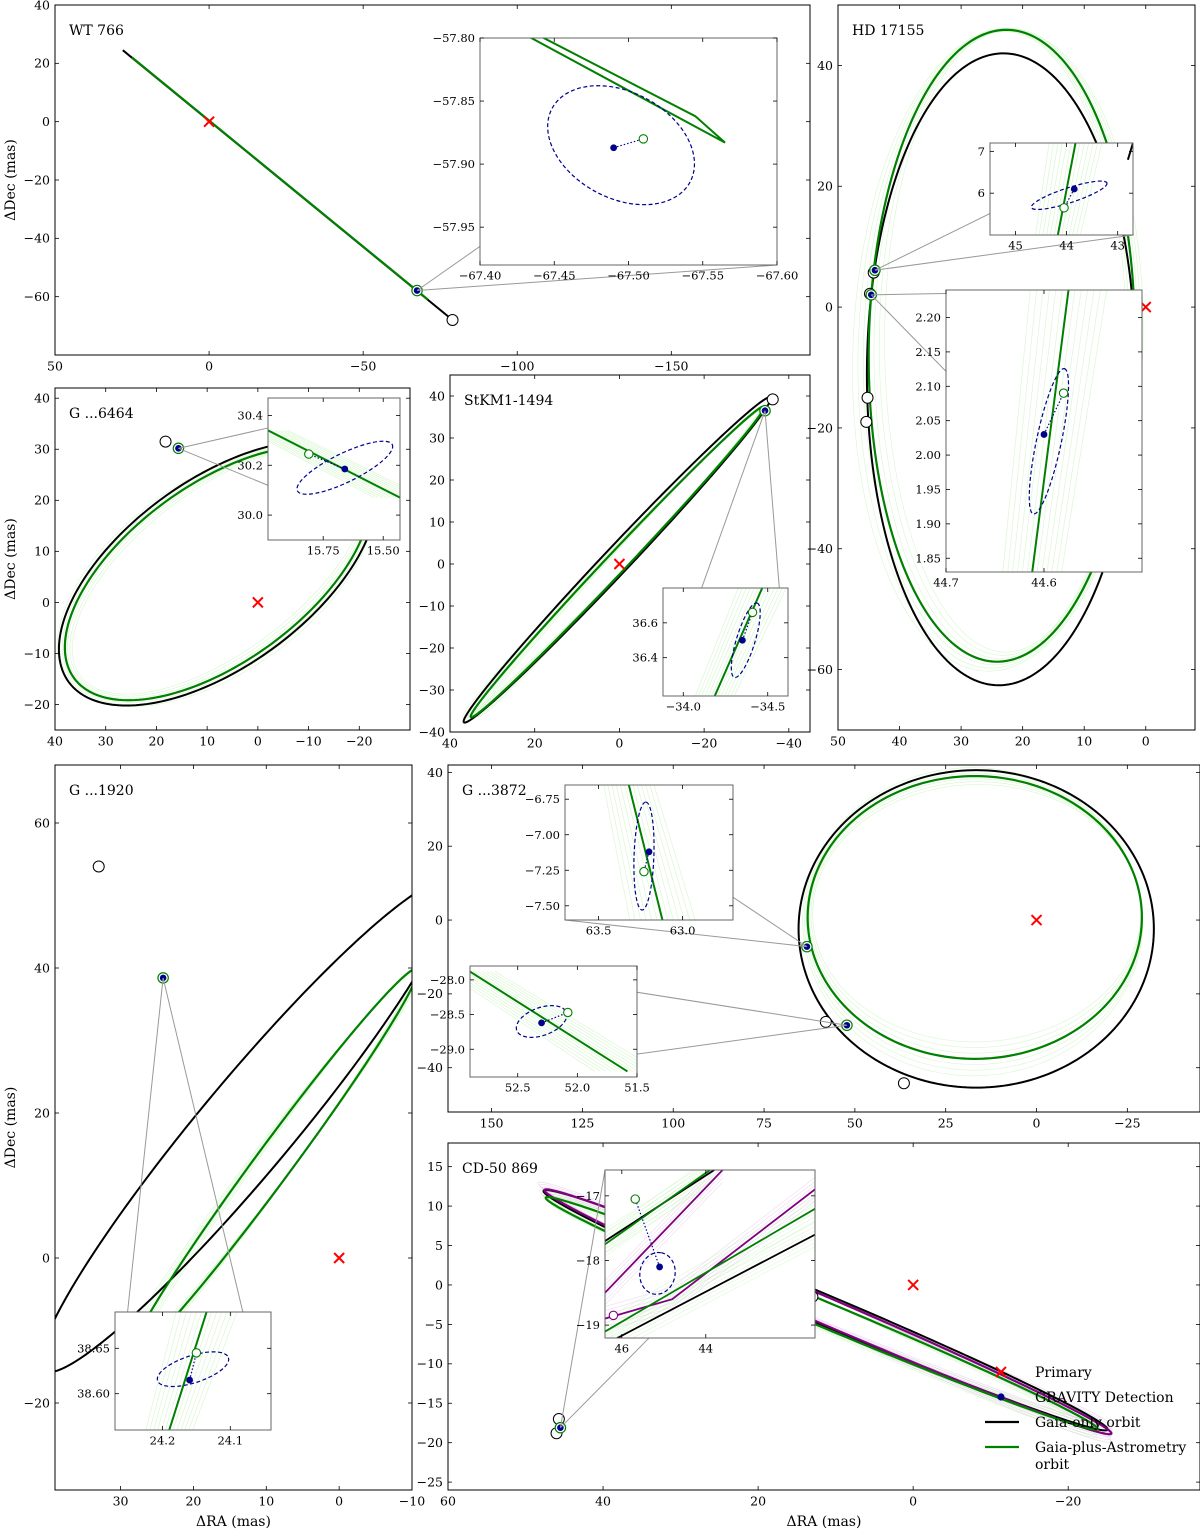 This screenshot has width=1200, height=1533. Describe the element at coordinates (928, 421) in the screenshot. I see `hd-in2-ytick-label: 2.05` at that location.